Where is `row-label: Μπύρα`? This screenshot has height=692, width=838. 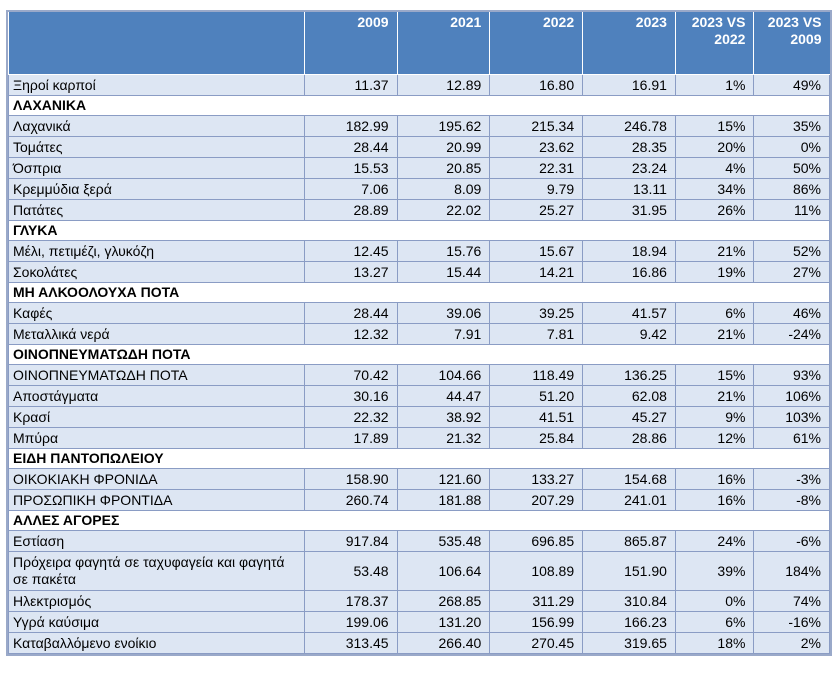 row-label: Μπύρα is located at coordinates (156, 438).